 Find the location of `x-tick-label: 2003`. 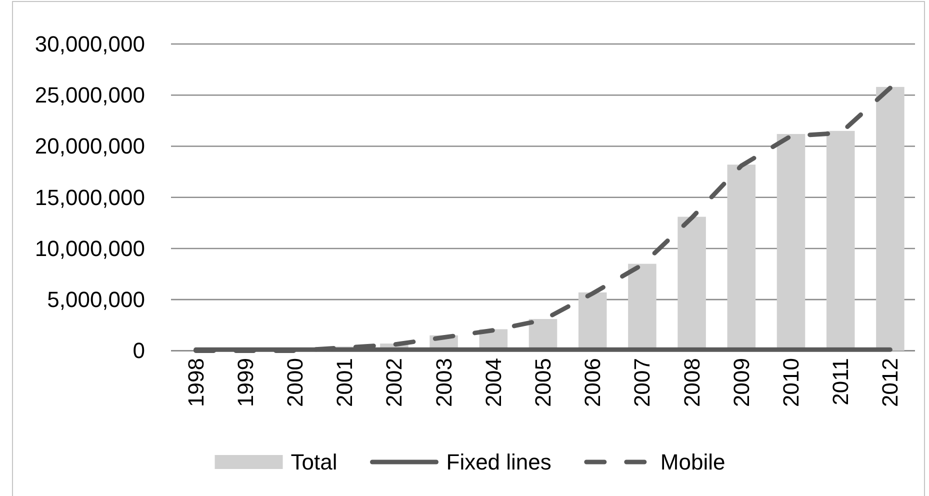

x-tick-label: 2003 is located at coordinates (443, 382).